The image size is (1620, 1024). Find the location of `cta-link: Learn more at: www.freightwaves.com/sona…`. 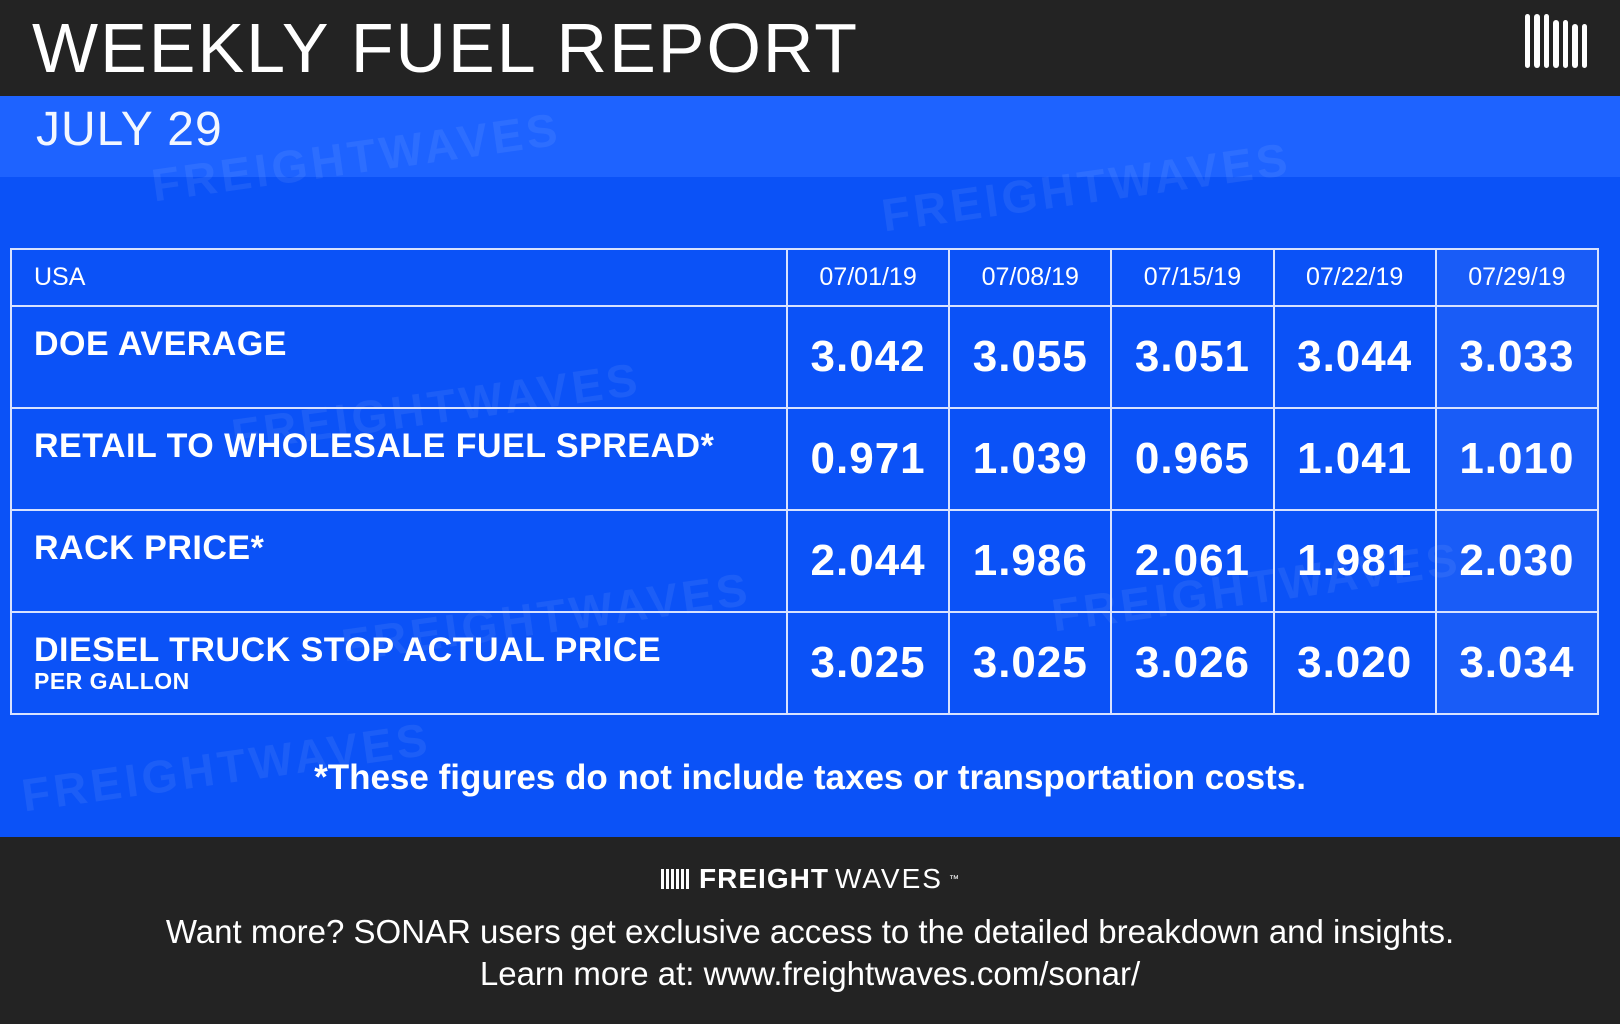

cta-link: Learn more at: www.freightwaves.com/sona… is located at coordinates (810, 973).